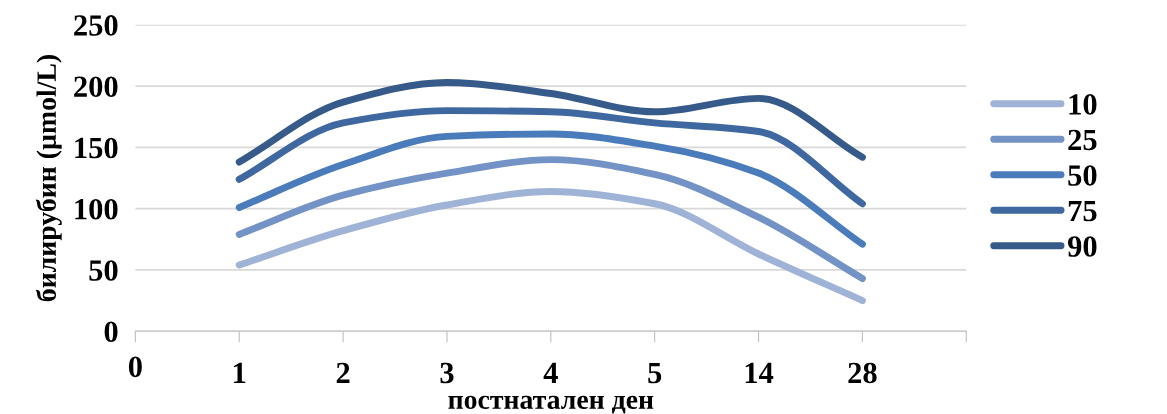 The image size is (1167, 414). Describe the element at coordinates (655, 373) in the screenshot. I see `x-tick-label: 5` at that location.